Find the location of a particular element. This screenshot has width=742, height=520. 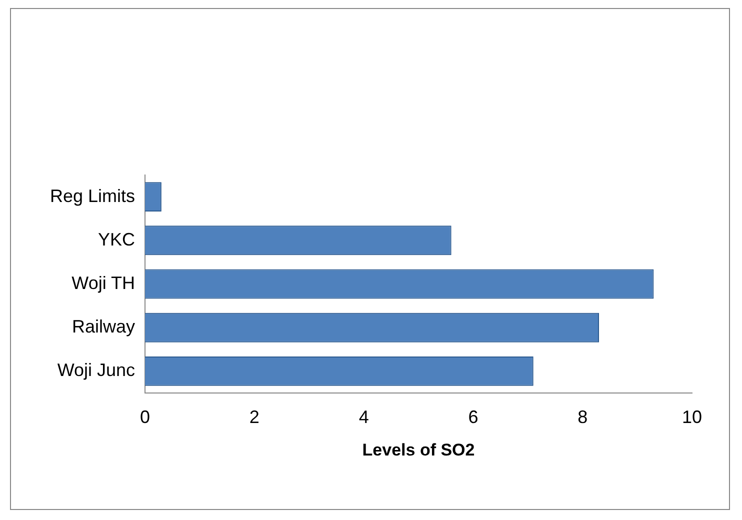

x-tick-label: 6 is located at coordinates (473, 416).